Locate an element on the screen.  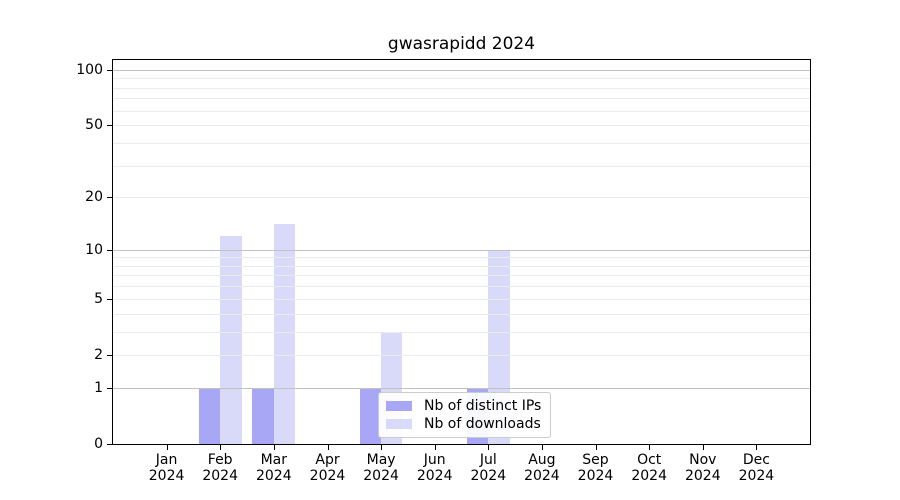
x-tick-label-mar: Mar 2024 is located at coordinates (273, 468).